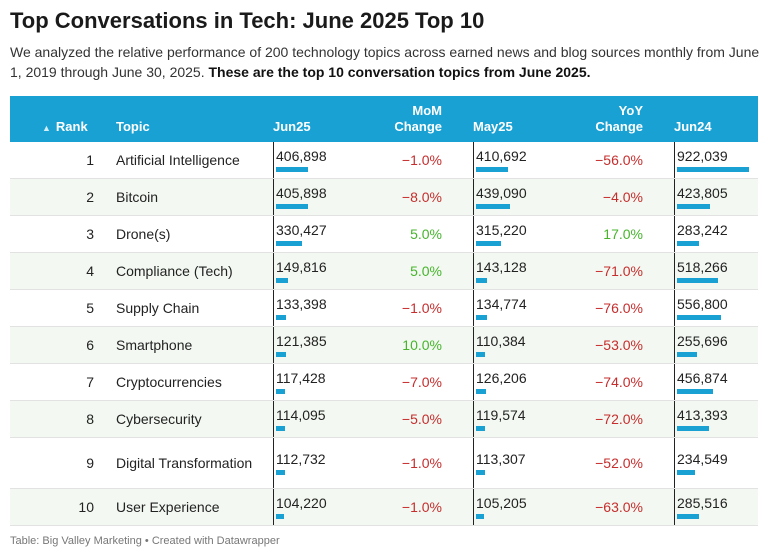 Image resolution: width=768 pixels, height=557 pixels. What do you see at coordinates (292, 126) in the screenshot?
I see `header-jun25: Jun25` at bounding box center [292, 126].